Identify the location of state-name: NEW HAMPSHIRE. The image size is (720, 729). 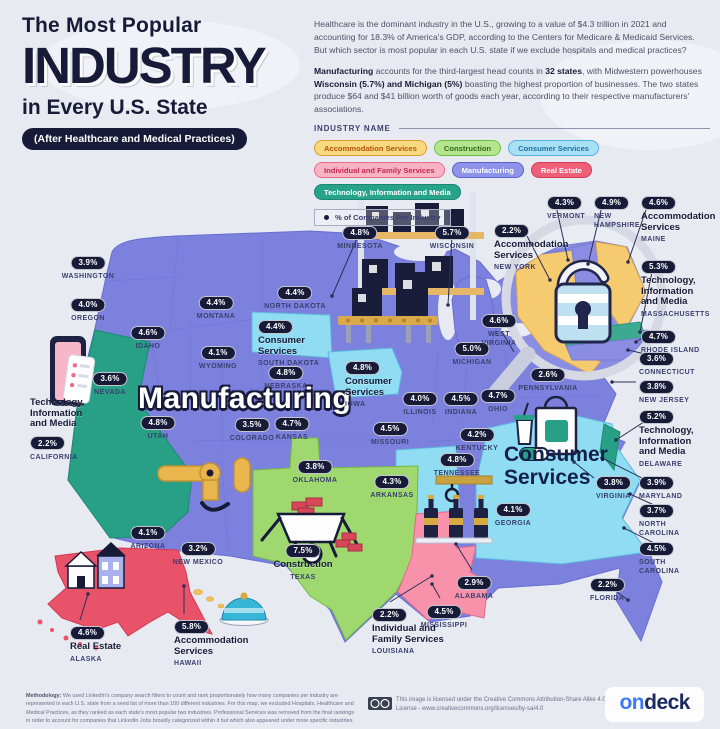
(617, 221).